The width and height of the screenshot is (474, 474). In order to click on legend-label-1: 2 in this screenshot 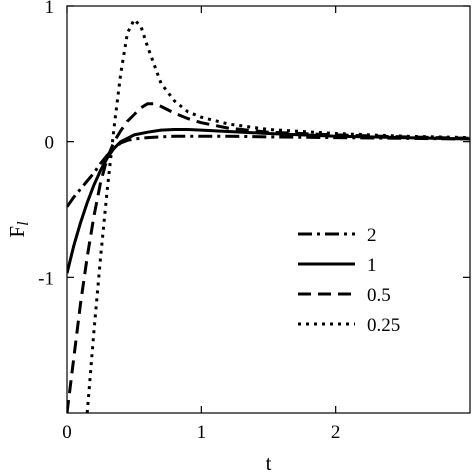, I will do `click(372, 235)`.